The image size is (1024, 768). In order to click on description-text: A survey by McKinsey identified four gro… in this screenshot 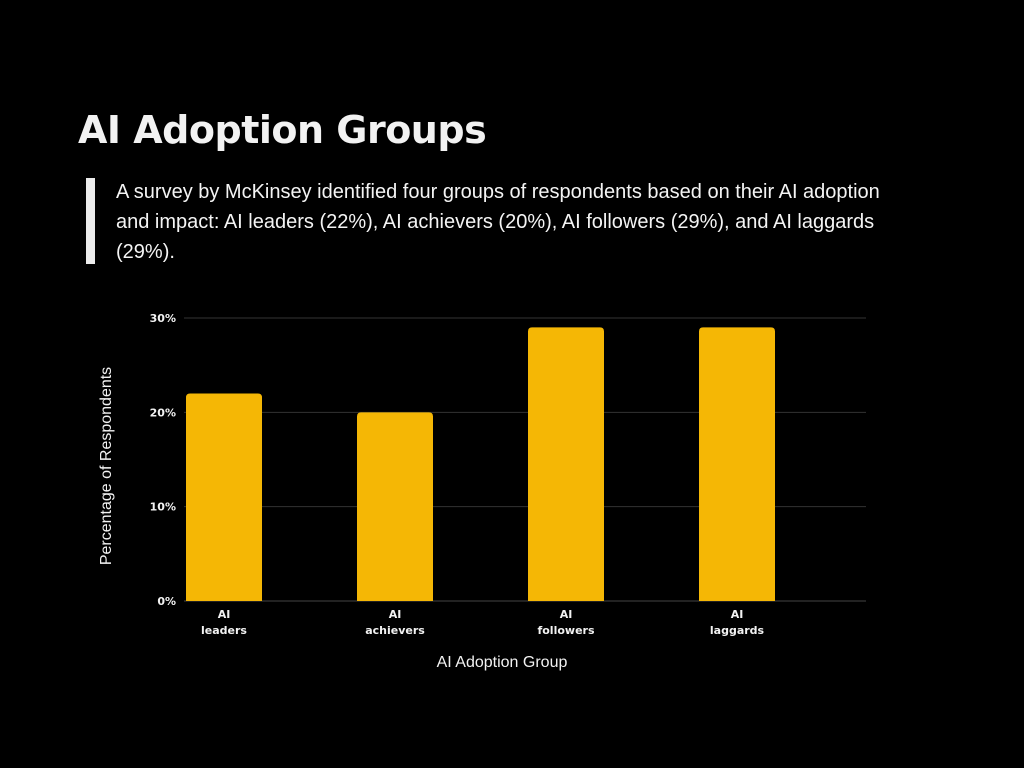, I will do `click(498, 222)`.